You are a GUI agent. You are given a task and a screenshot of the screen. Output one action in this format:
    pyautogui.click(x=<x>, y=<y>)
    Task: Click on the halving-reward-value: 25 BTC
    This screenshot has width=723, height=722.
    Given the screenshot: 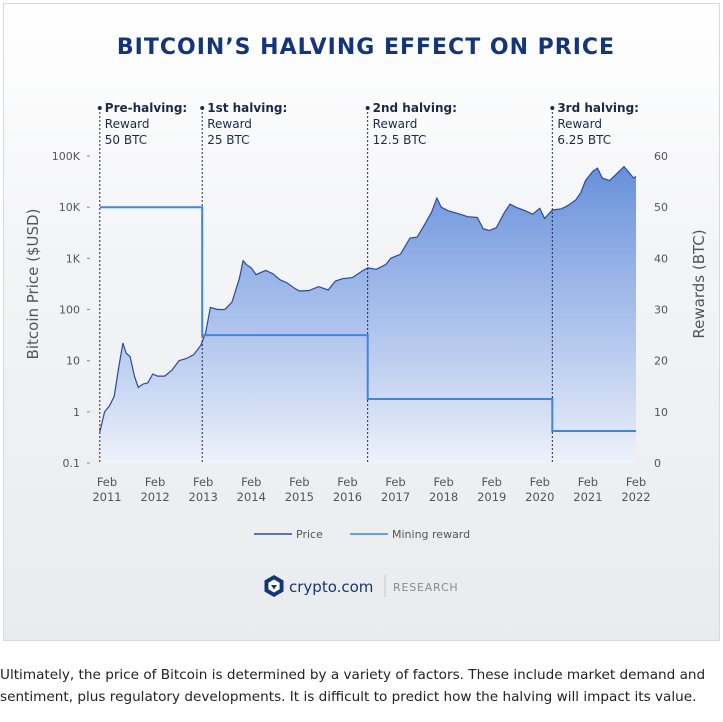 What is the action you would take?
    pyautogui.click(x=228, y=140)
    